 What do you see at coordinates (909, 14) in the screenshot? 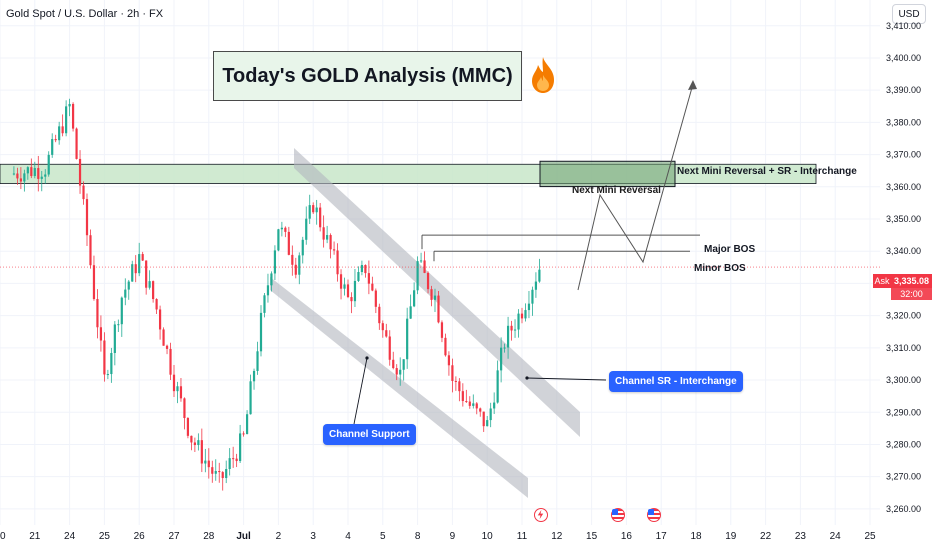
I see `currency-selector: USD` at bounding box center [909, 14].